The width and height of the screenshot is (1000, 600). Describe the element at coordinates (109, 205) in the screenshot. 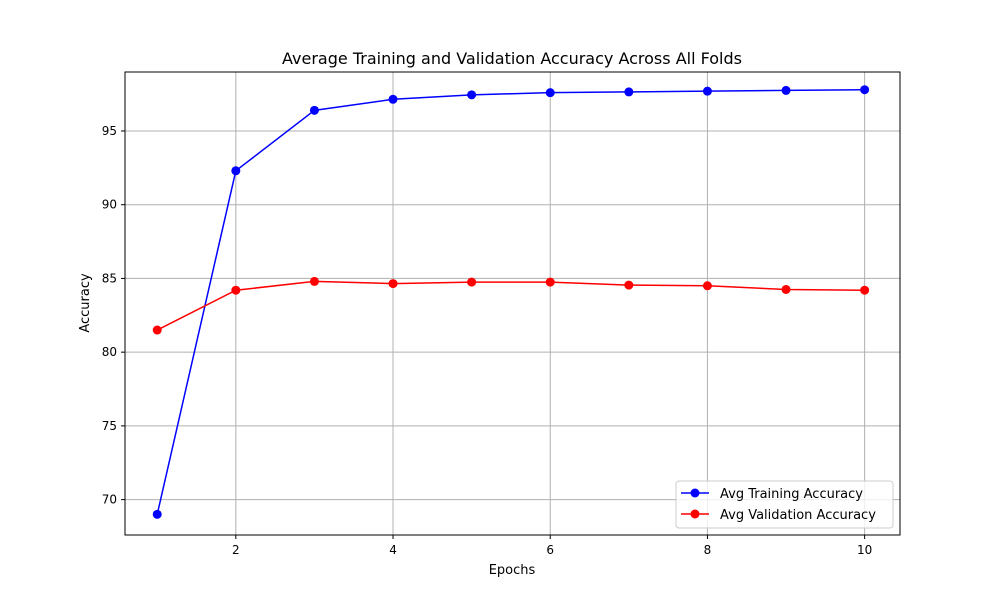

I see `y-tick-label: 90` at that location.